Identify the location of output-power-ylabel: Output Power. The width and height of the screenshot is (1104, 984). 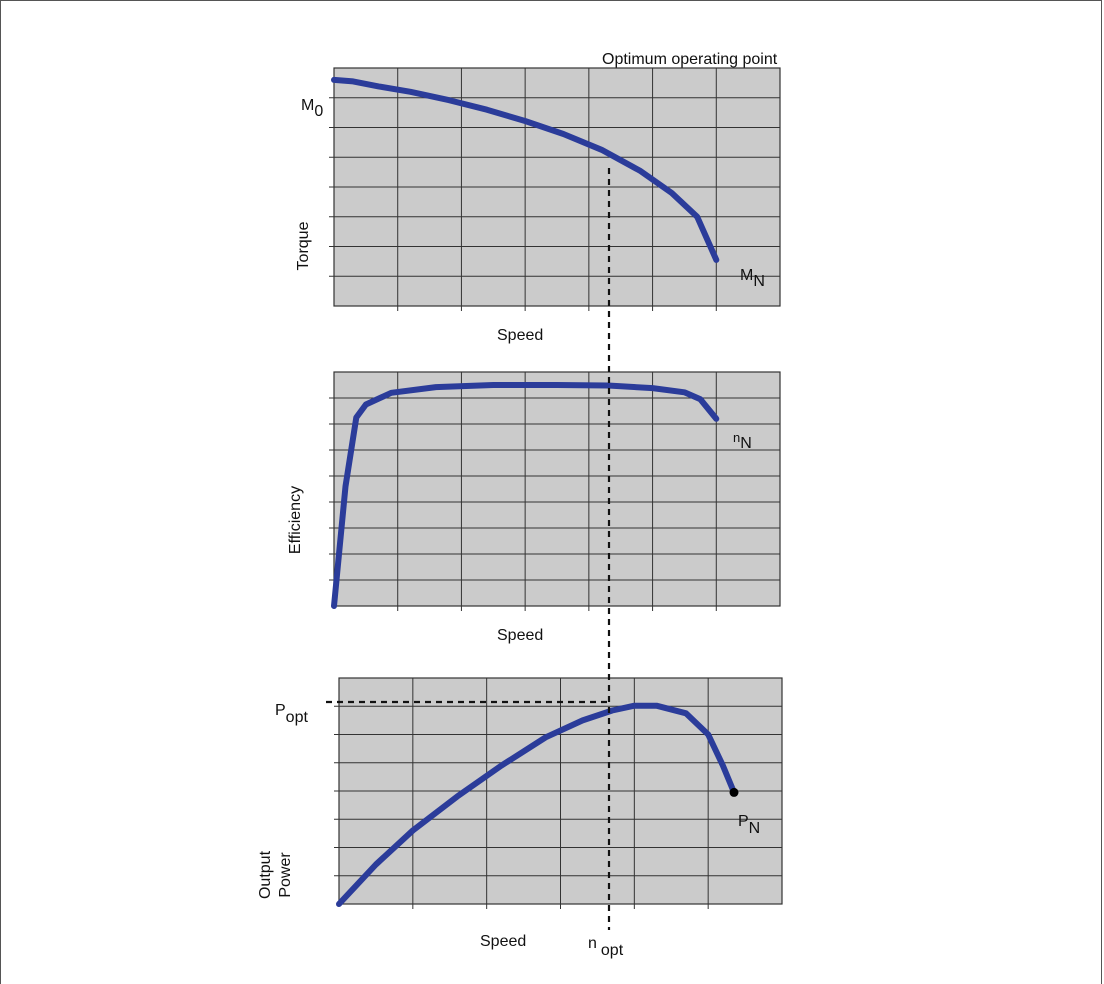
(275, 874).